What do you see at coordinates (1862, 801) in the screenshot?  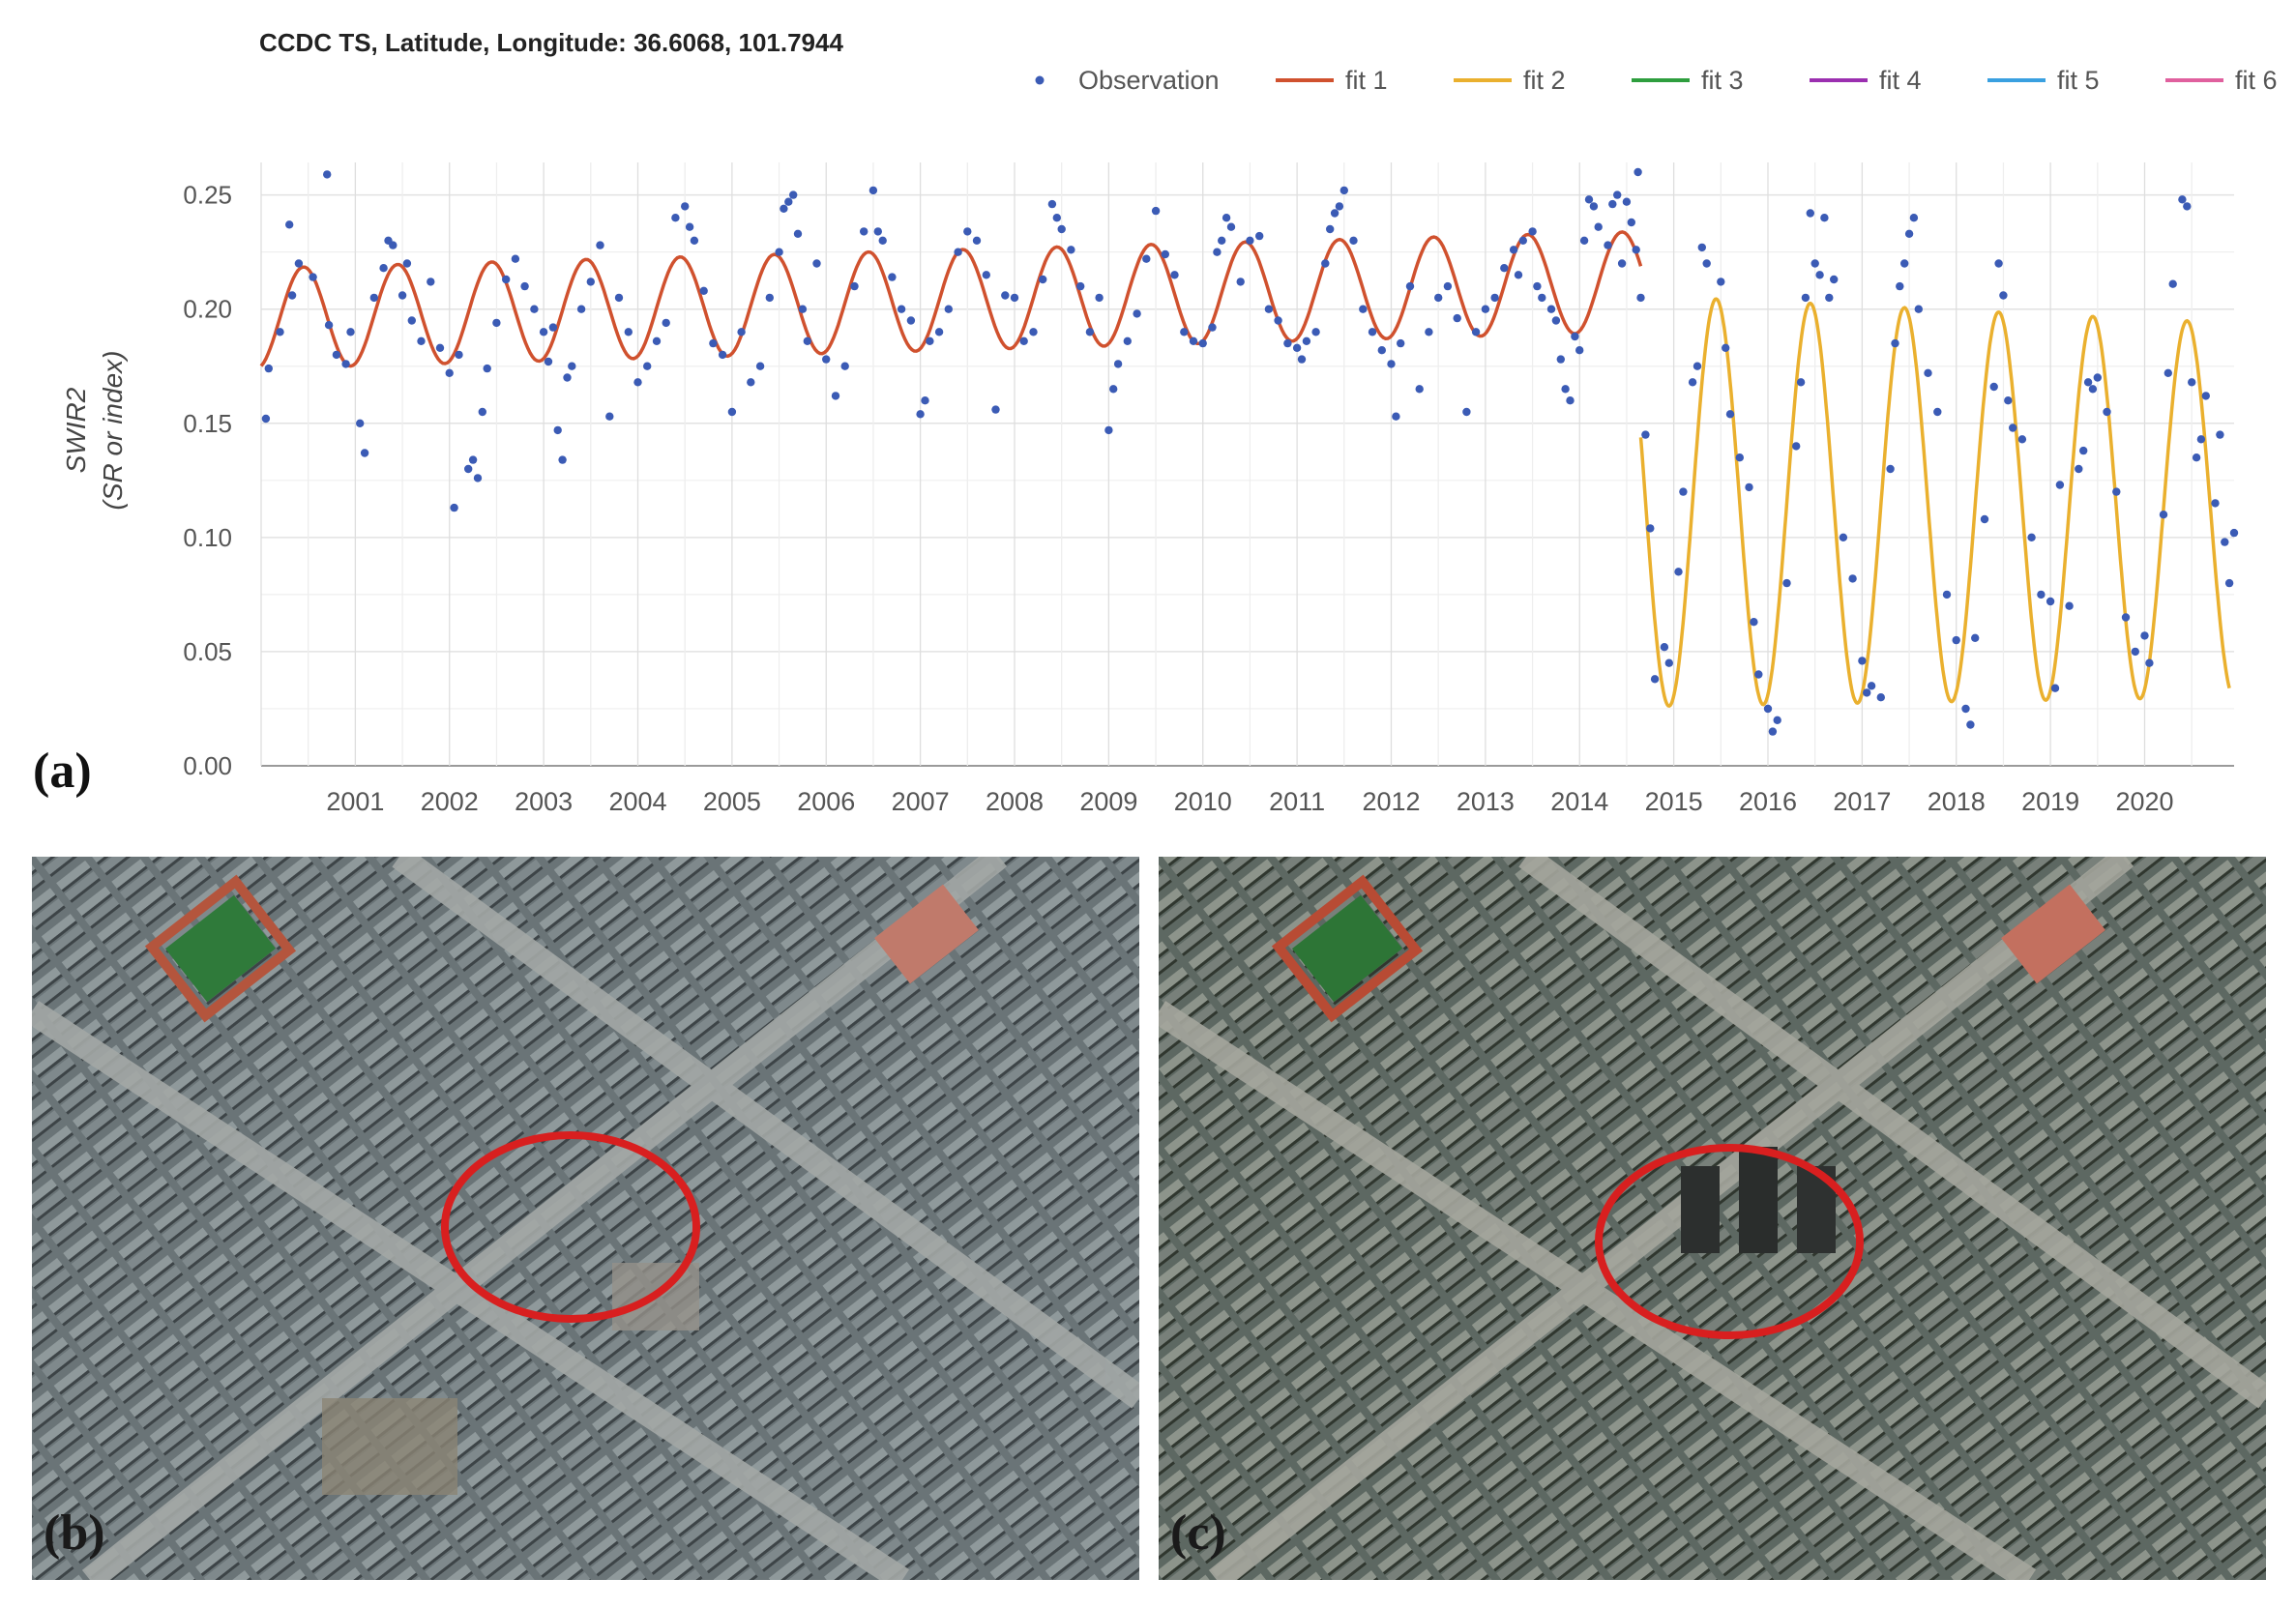 I see `x-tick-label: 2017` at bounding box center [1862, 801].